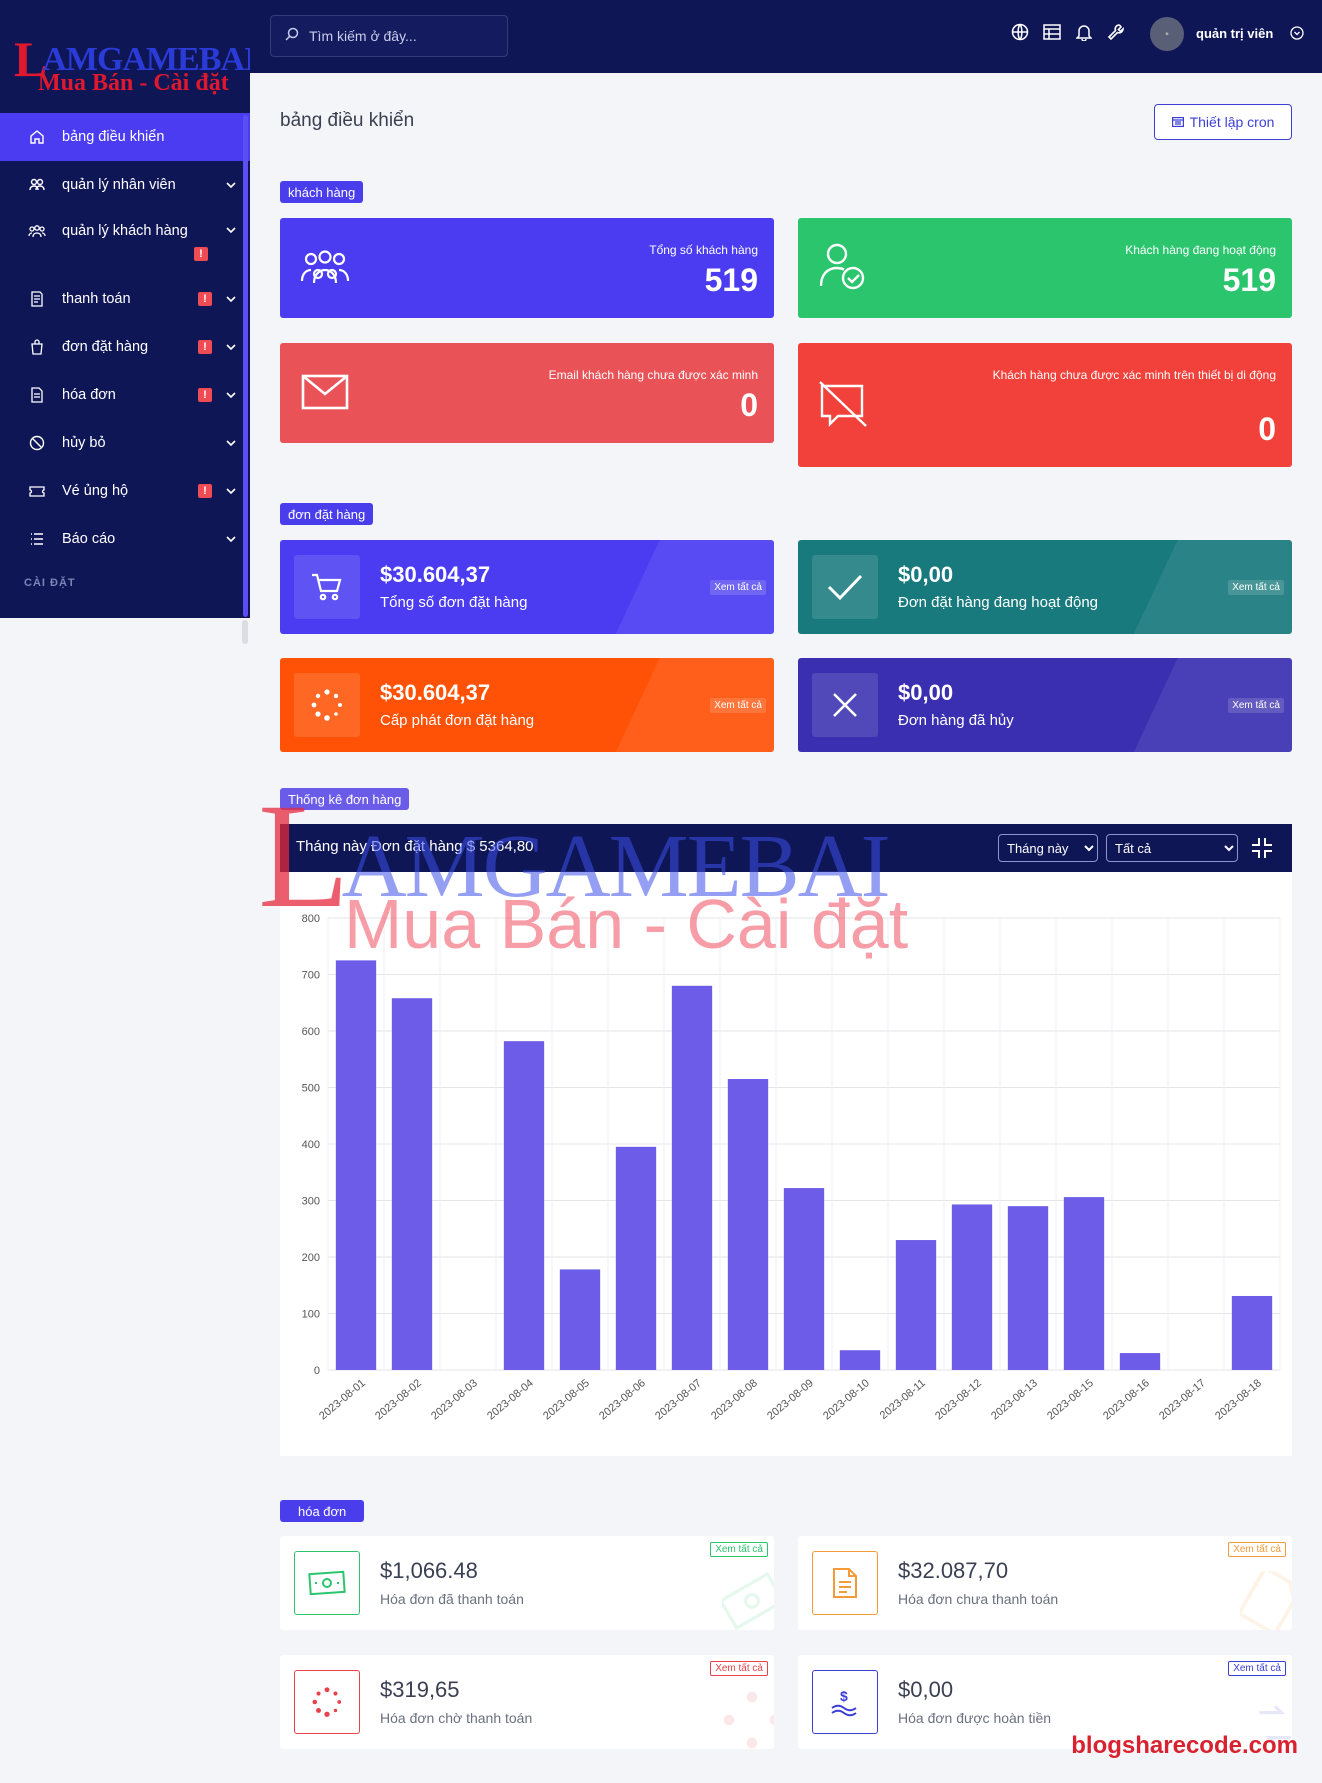 The height and width of the screenshot is (1783, 1322). Describe the element at coordinates (37, 539) in the screenshot. I see `list-icon` at that location.